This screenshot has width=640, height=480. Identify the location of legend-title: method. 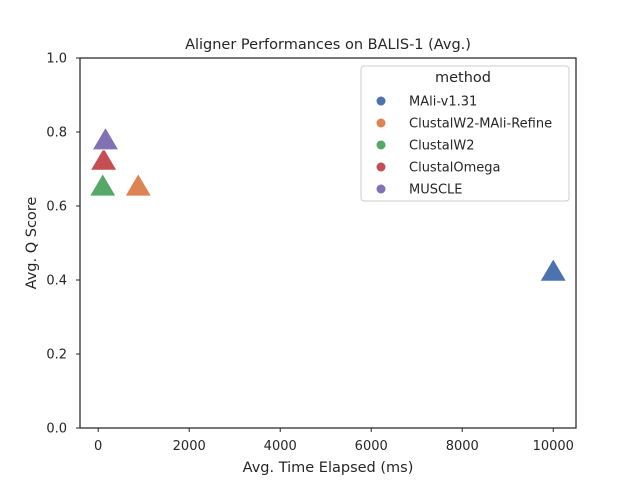
(463, 78).